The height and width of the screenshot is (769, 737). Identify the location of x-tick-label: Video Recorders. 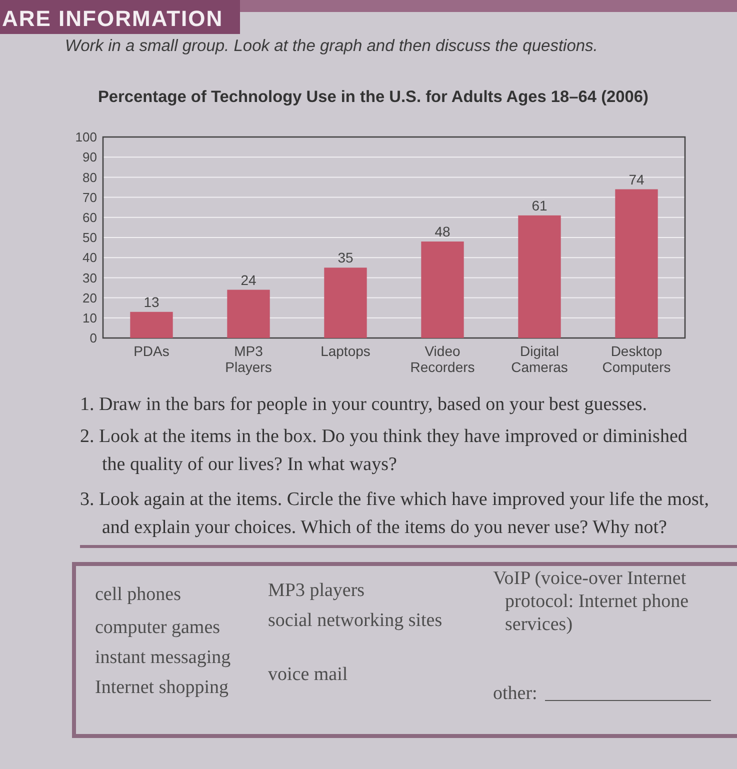
(442, 359).